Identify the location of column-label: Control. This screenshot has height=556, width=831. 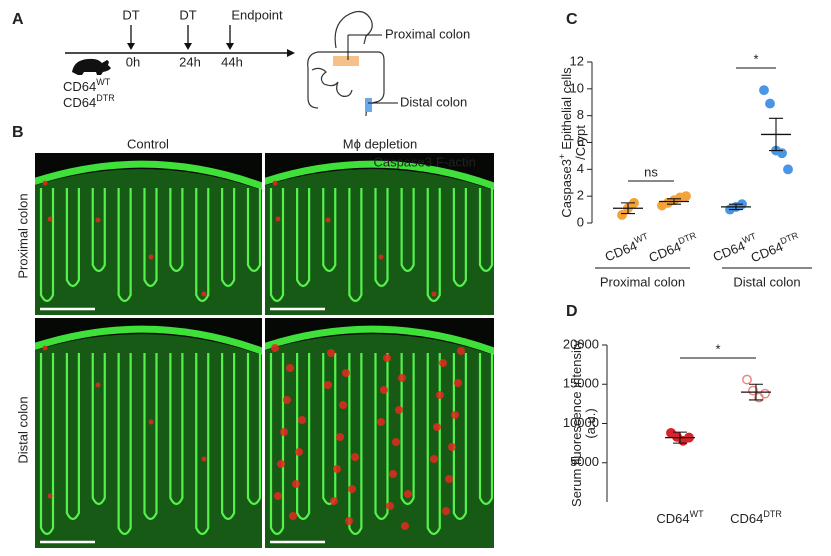
(148, 143).